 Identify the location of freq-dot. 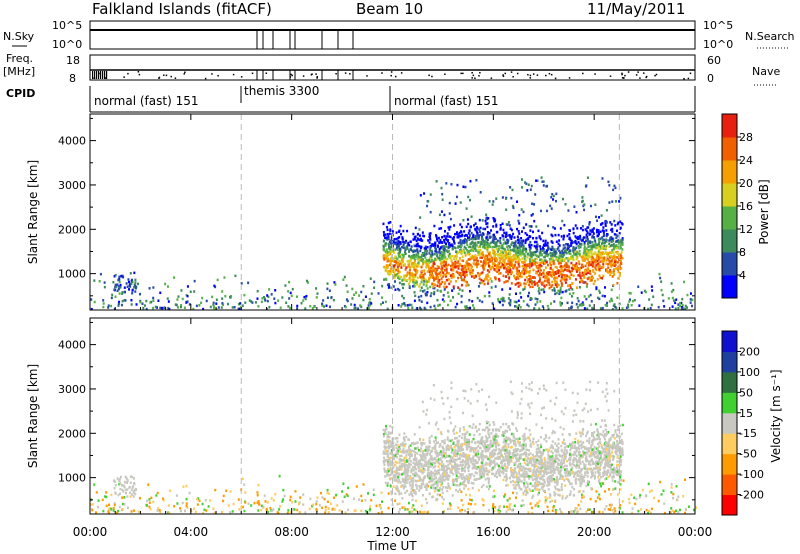
(103, 75).